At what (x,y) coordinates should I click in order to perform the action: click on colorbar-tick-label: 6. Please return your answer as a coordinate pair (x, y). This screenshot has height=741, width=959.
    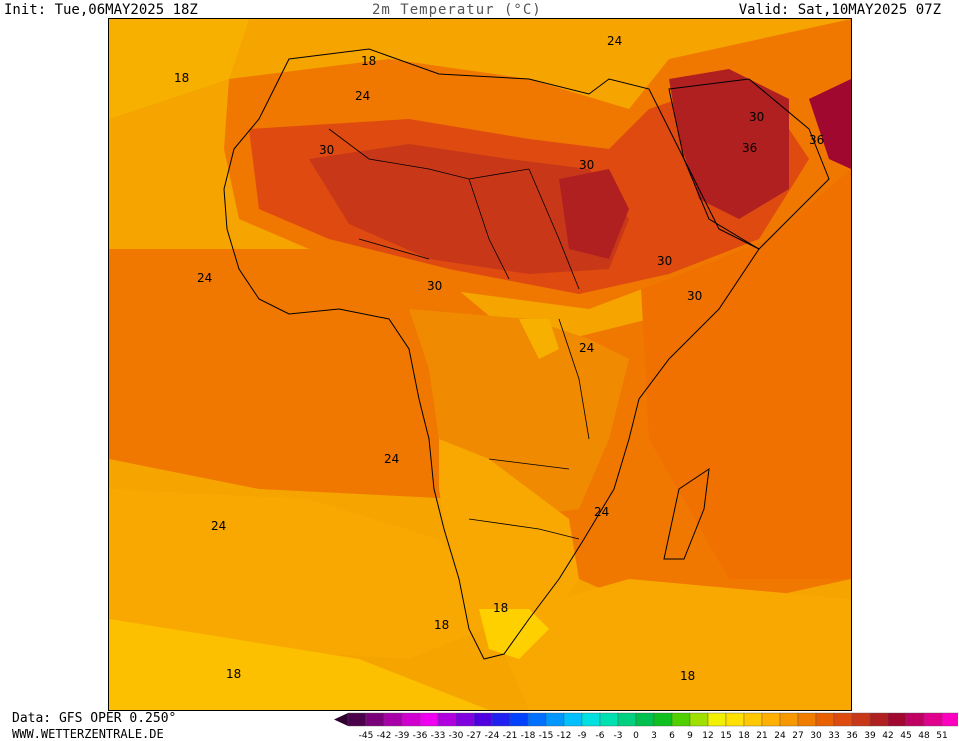
    Looking at the image, I should click on (672, 735).